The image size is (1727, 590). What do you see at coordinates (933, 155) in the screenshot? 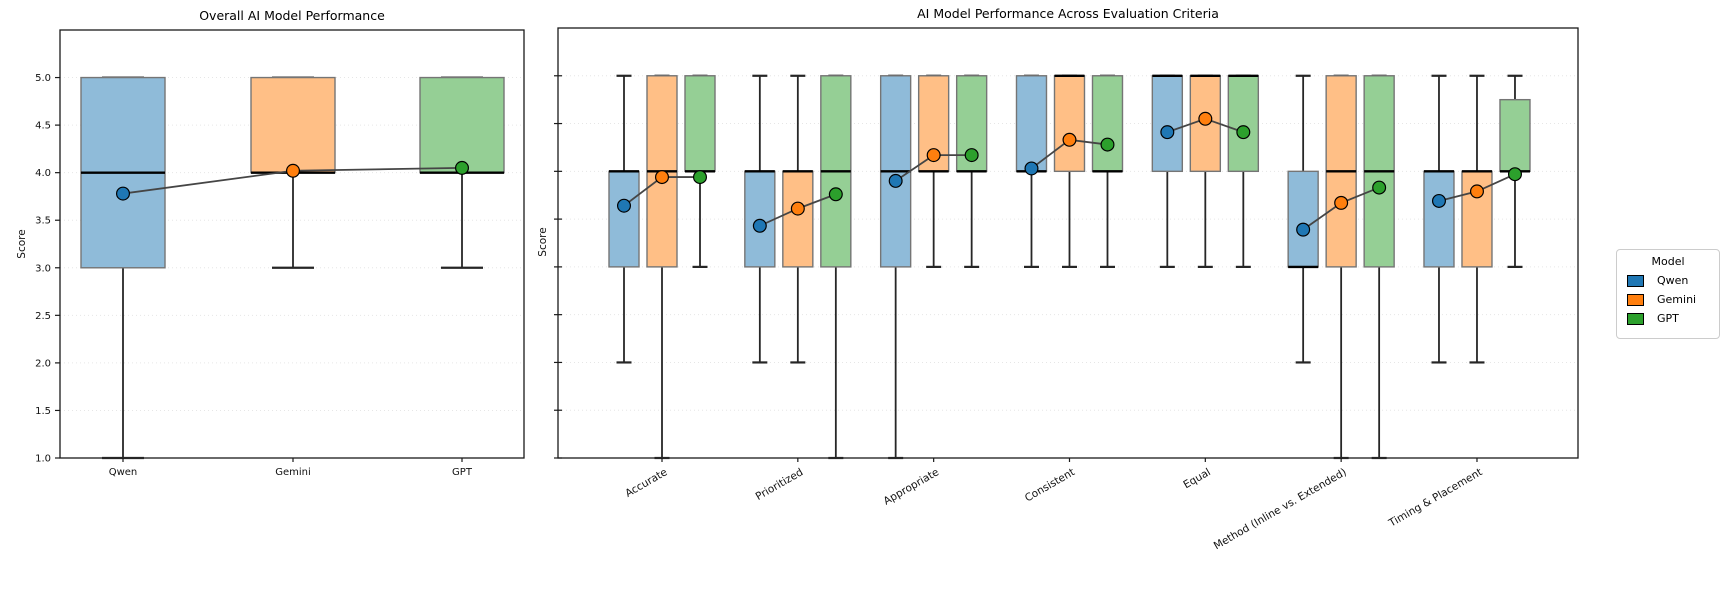
I see `mean-marker-gemini-appropriate` at bounding box center [933, 155].